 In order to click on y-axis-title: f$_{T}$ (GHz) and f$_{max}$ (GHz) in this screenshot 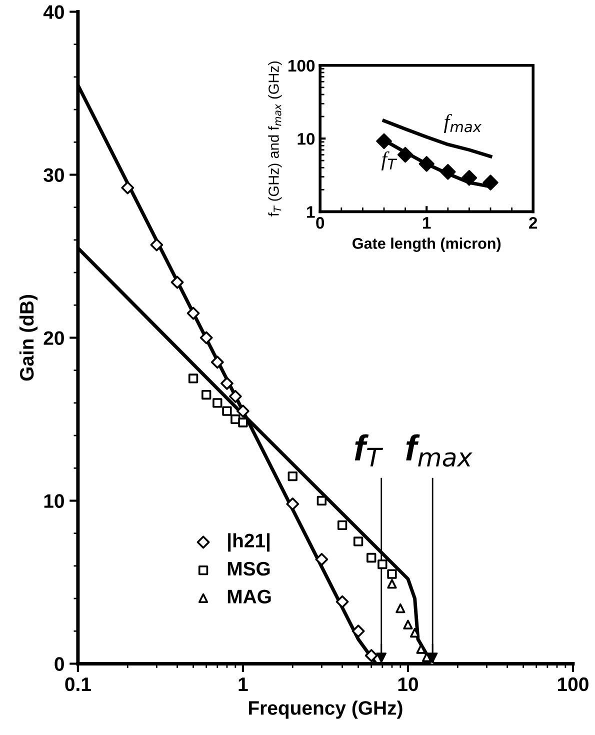, I will do `click(275, 139)`.